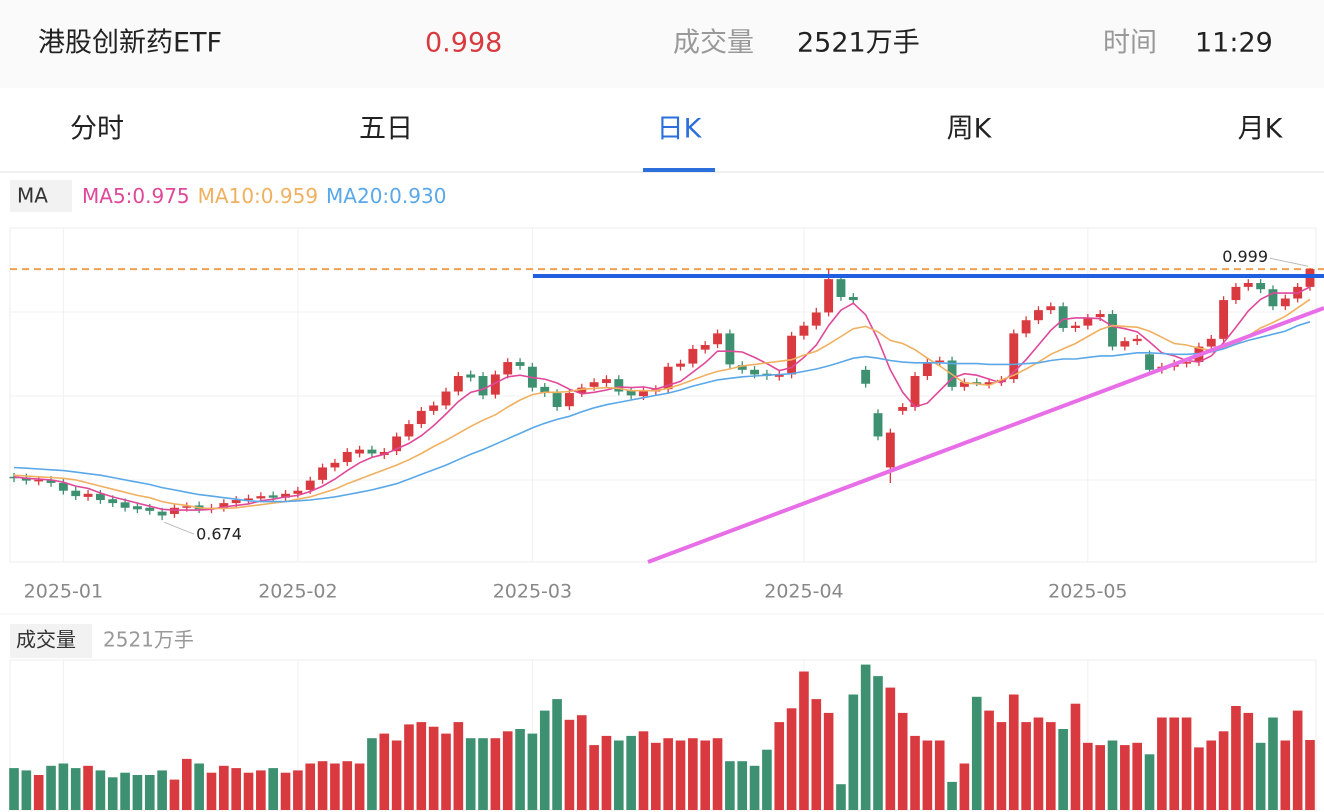 This screenshot has height=812, width=1324. I want to click on time-label: 时间, so click(1130, 43).